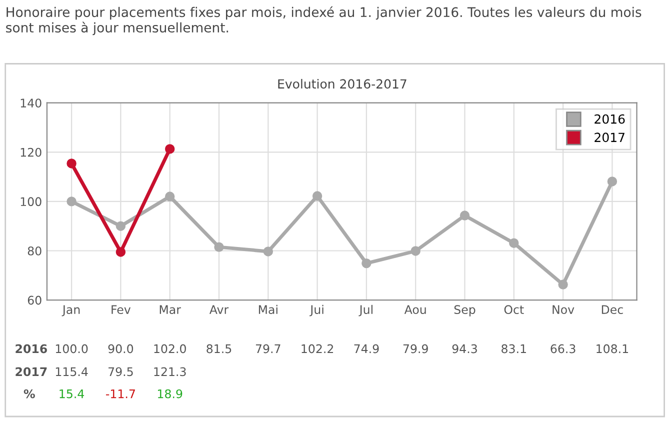 Image resolution: width=671 pixels, height=425 pixels. What do you see at coordinates (170, 371) in the screenshot?
I see `data-label: 121.3` at bounding box center [170, 371].